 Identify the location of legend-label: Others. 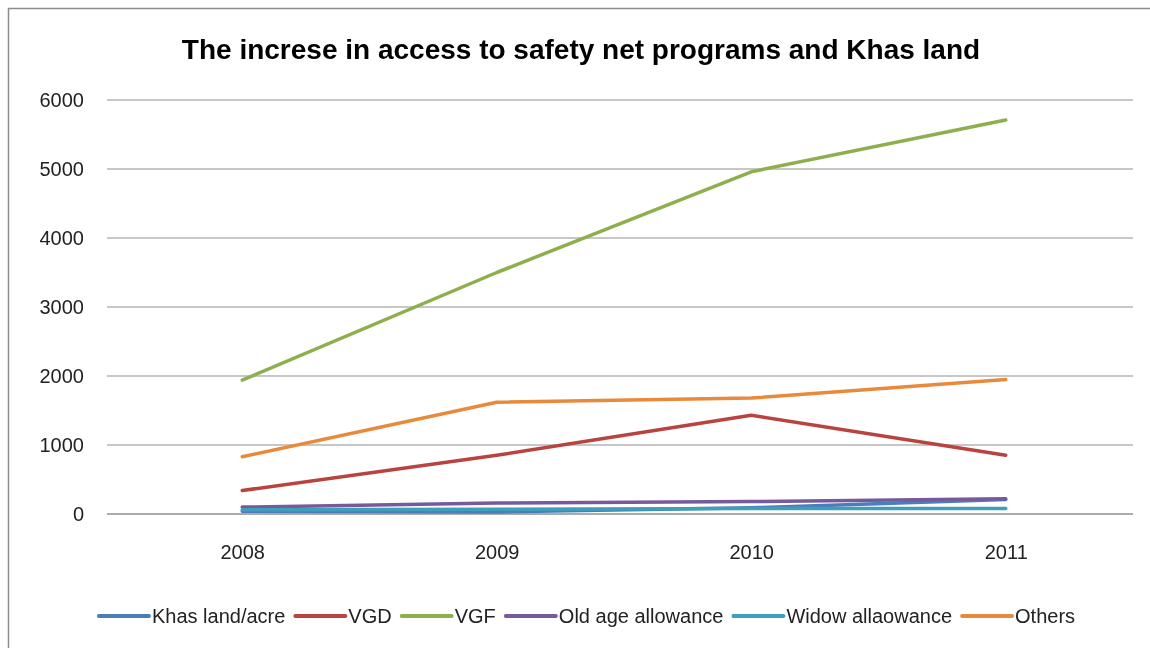
(1045, 616).